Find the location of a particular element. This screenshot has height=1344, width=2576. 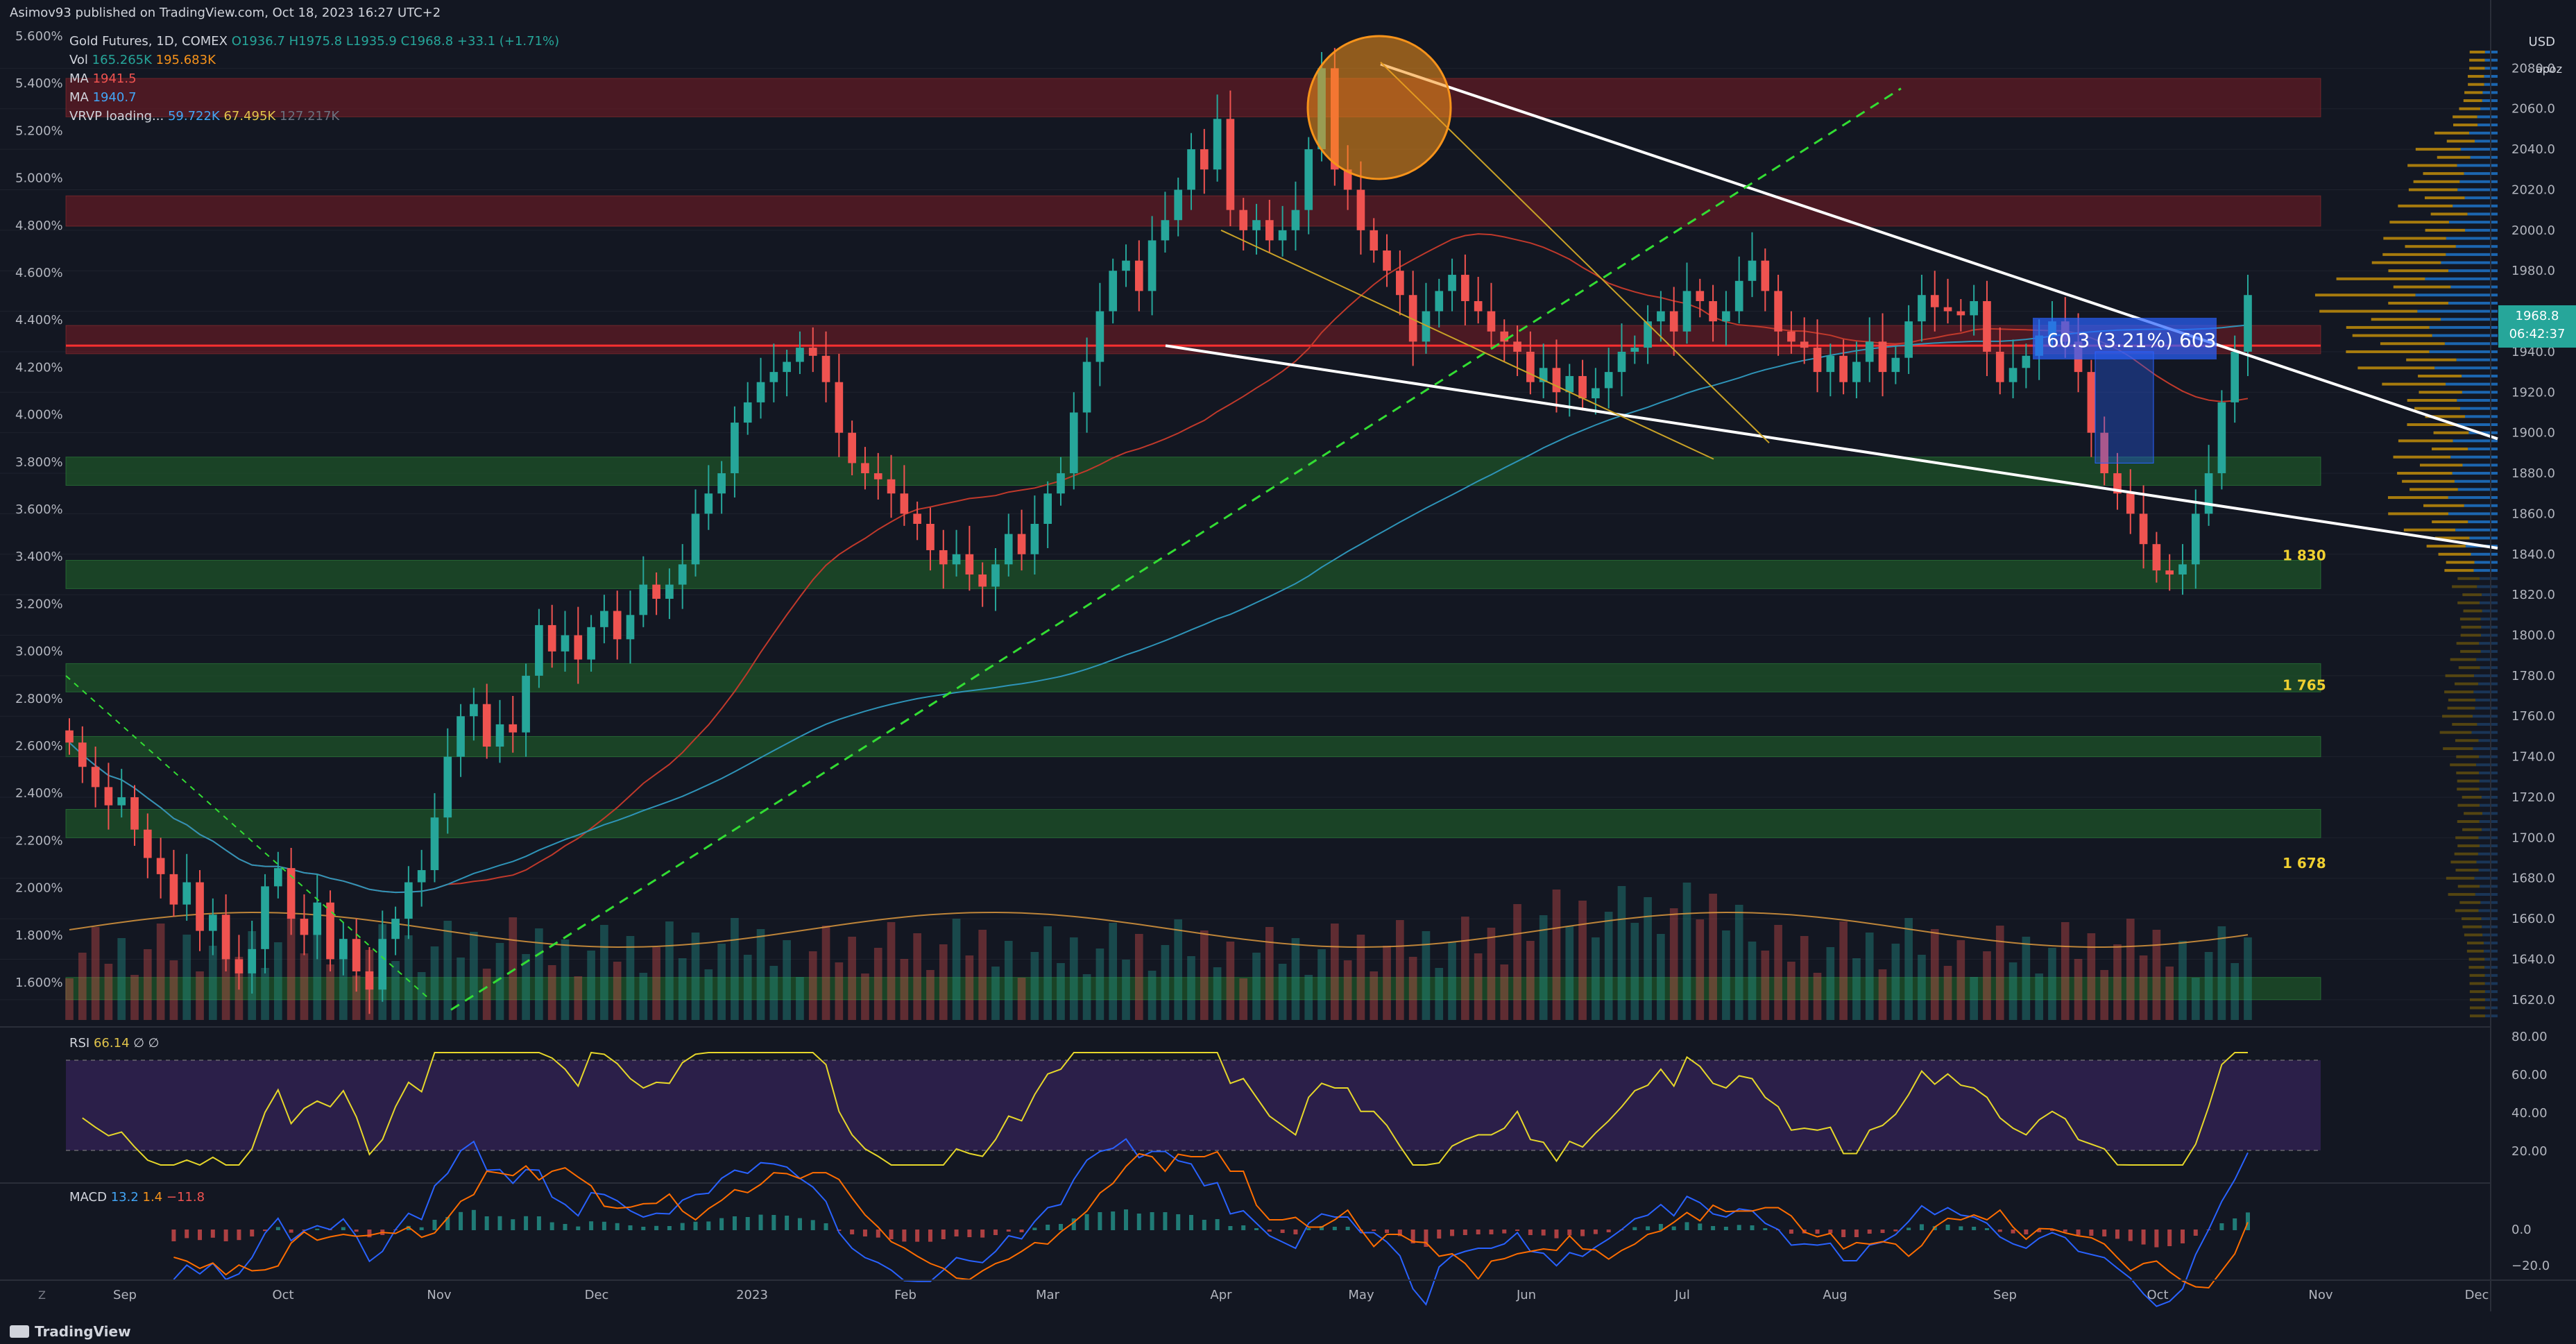

price-tick: 1680.0 is located at coordinates (2533, 878).